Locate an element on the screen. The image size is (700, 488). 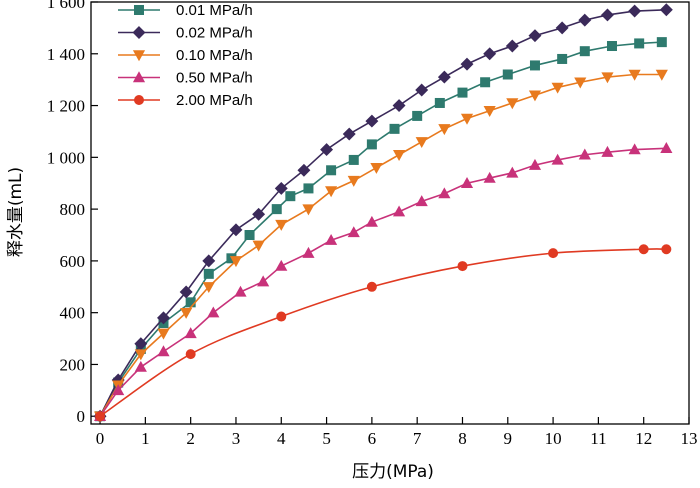
x-tick-label: 10 is located at coordinates (553, 438).